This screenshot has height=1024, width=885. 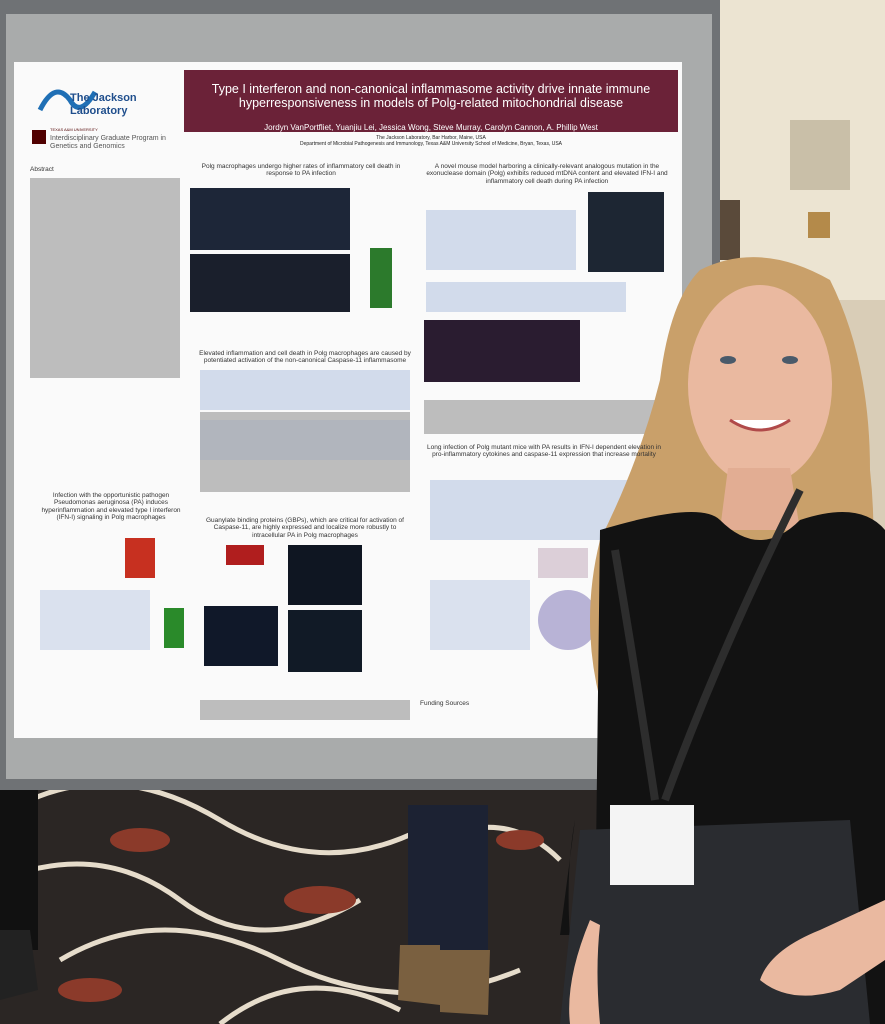 What do you see at coordinates (19, 965) in the screenshot?
I see `boot` at bounding box center [19, 965].